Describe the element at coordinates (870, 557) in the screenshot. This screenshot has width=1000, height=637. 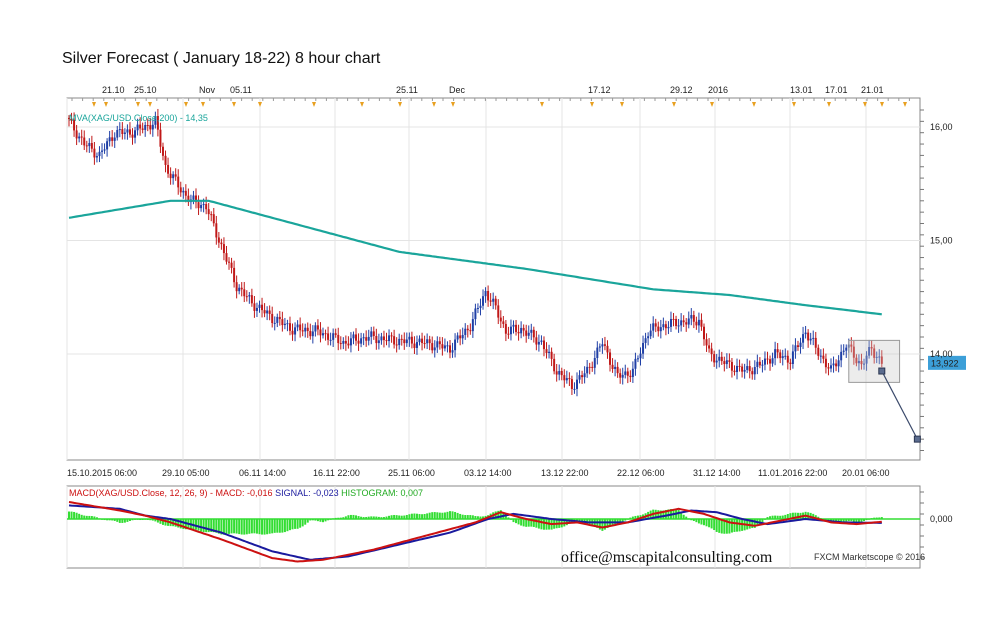
I see `platform-credit: FXCM Marketscope © 2016` at that location.